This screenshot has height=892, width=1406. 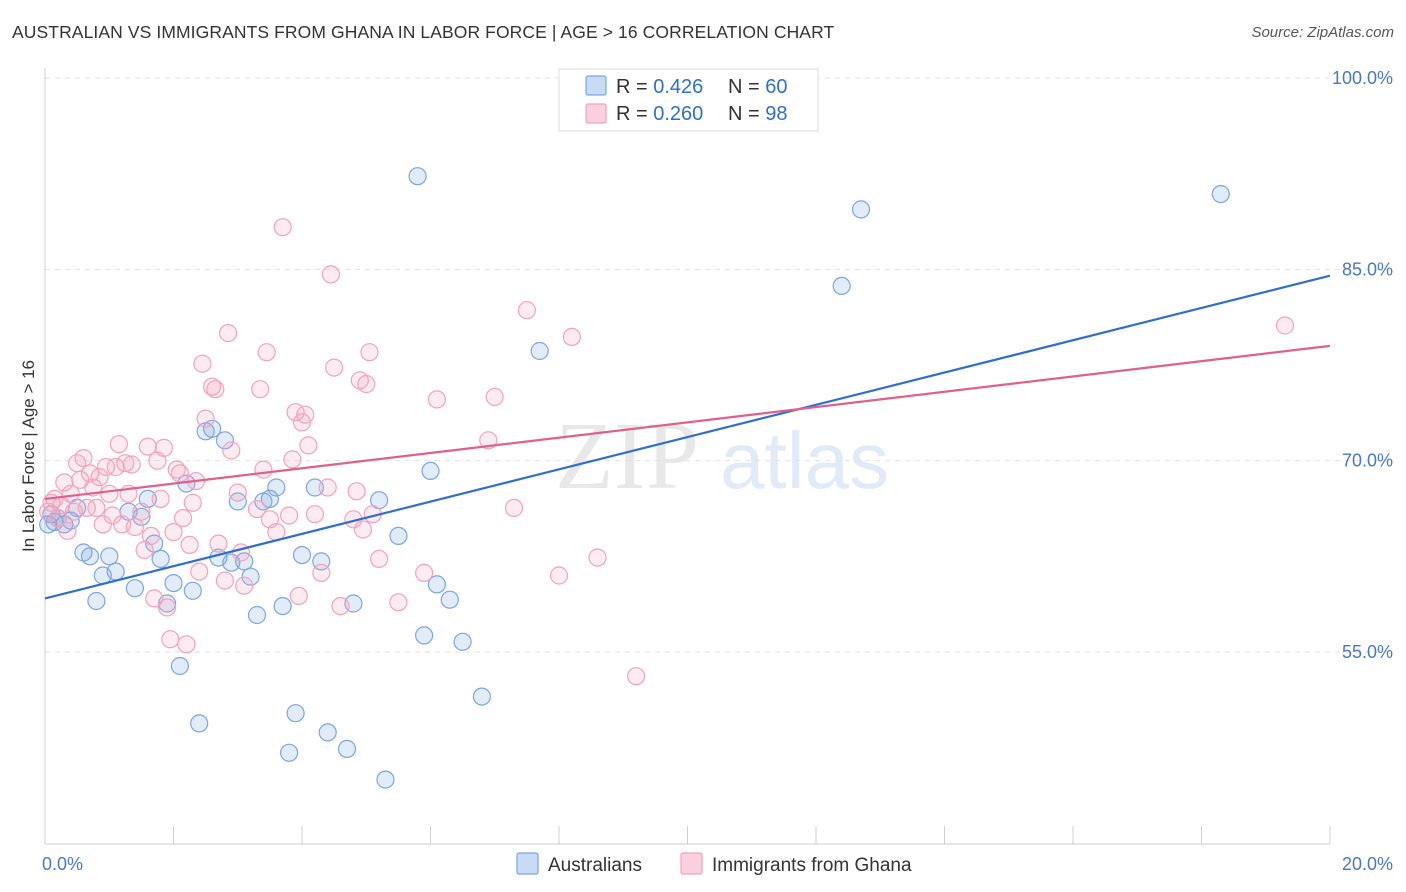 I want to click on y-tick-labels: 55.0% 70.0% 85.0% 100.0%, so click(x=1362, y=365).